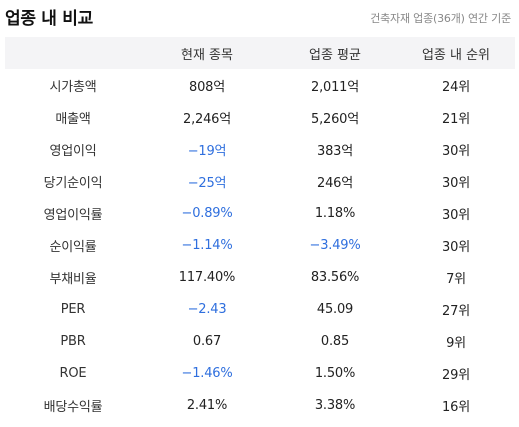 The image size is (519, 427). I want to click on average-value-cell: 5,260억, so click(335, 119).